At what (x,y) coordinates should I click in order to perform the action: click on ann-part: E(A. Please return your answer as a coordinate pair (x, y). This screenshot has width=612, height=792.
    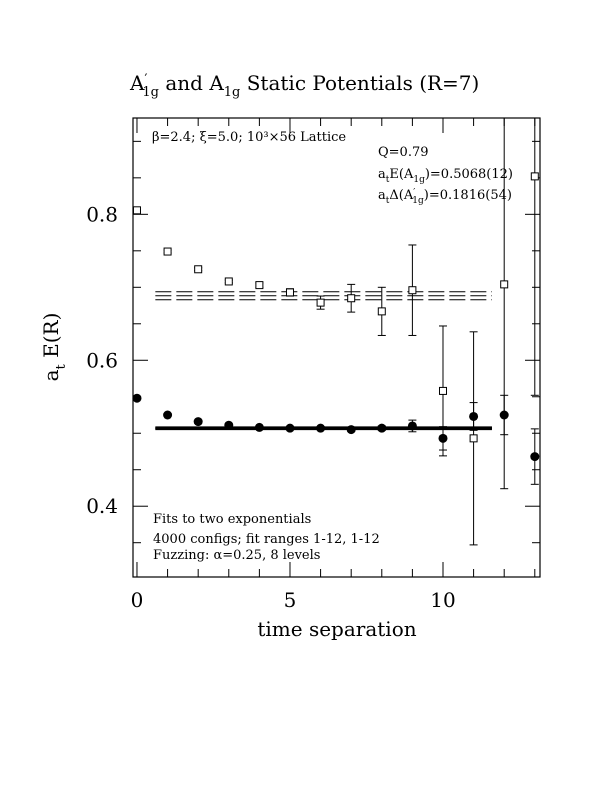
    Looking at the image, I should click on (401, 174).